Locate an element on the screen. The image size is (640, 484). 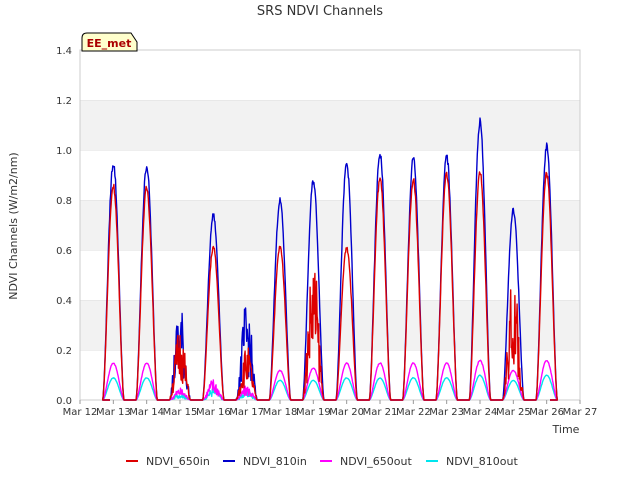
x-tick-label: Mar 23 is located at coordinates (446, 412).